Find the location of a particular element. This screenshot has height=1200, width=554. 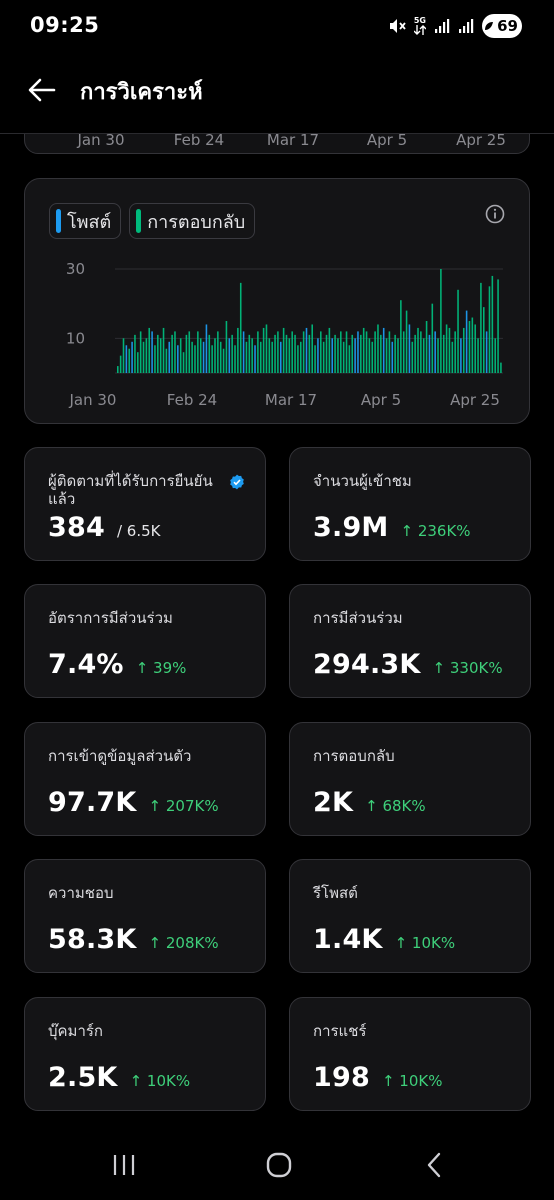

arrow-left-icon is located at coordinates (42, 90).